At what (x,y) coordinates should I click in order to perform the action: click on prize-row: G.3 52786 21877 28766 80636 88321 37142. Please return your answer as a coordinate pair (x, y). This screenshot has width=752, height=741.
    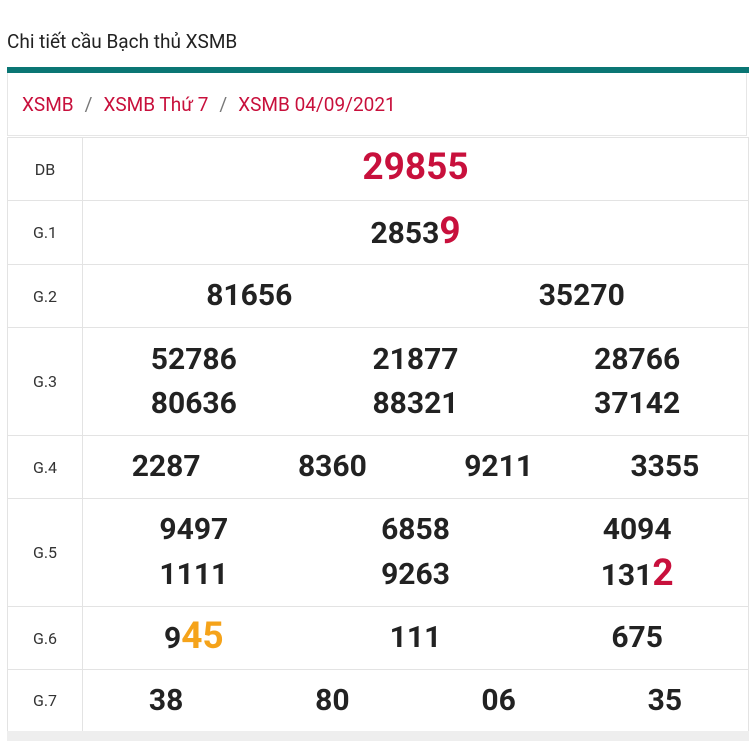
    Looking at the image, I should click on (378, 381).